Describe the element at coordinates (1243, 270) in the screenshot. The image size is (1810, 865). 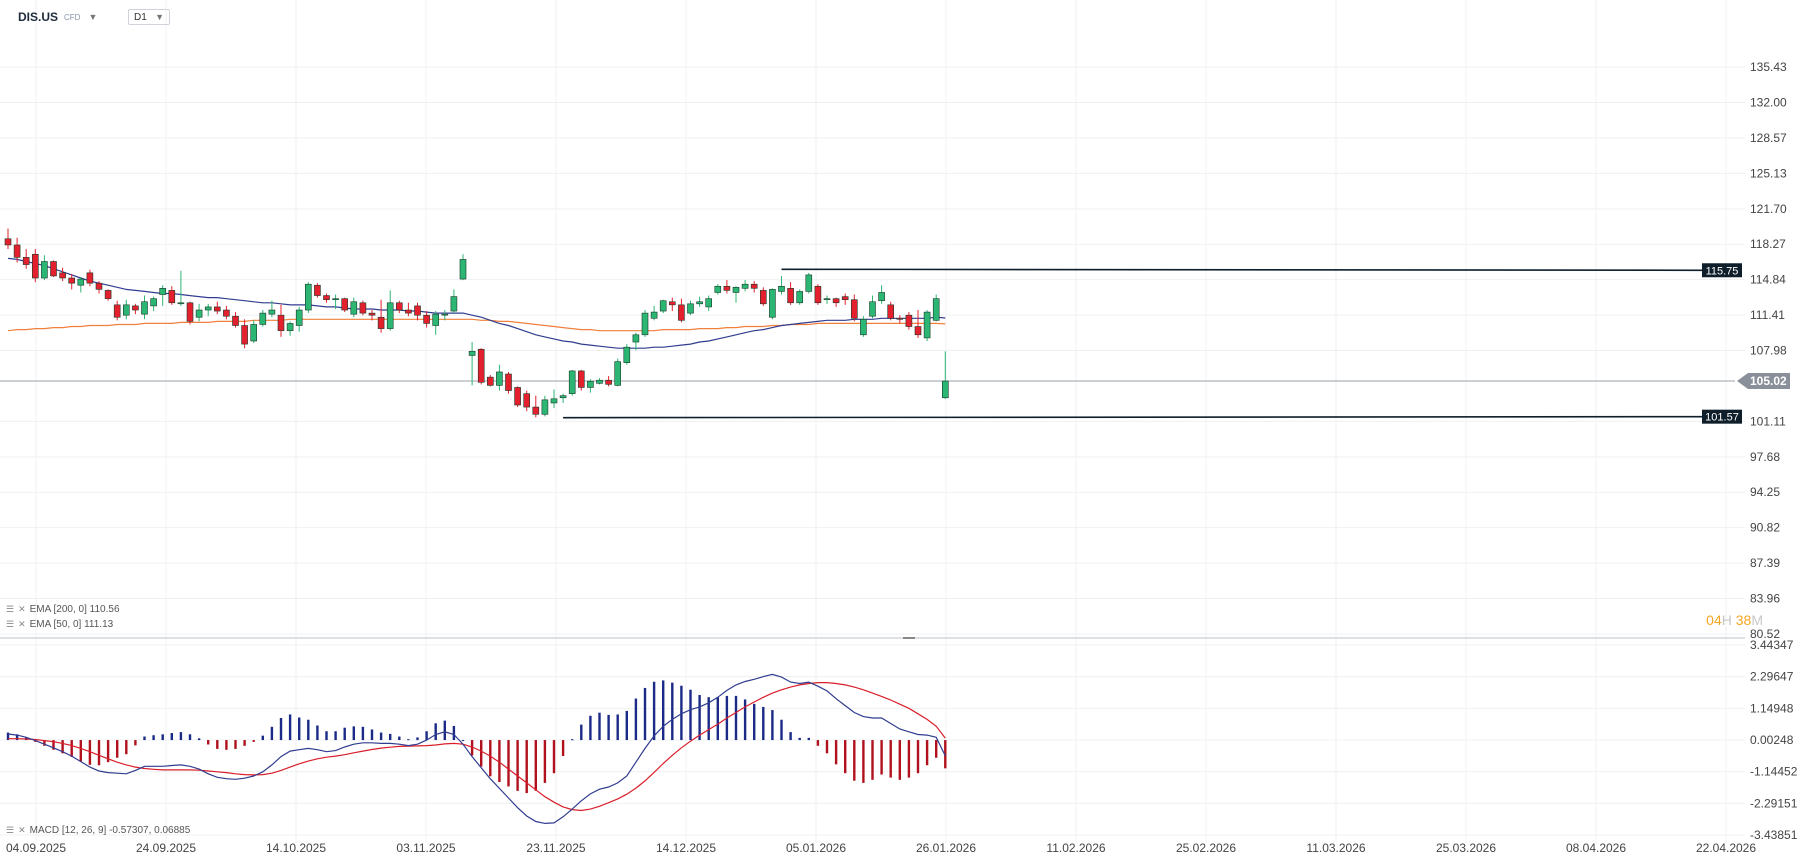
I see `horizontal-level-line` at that location.